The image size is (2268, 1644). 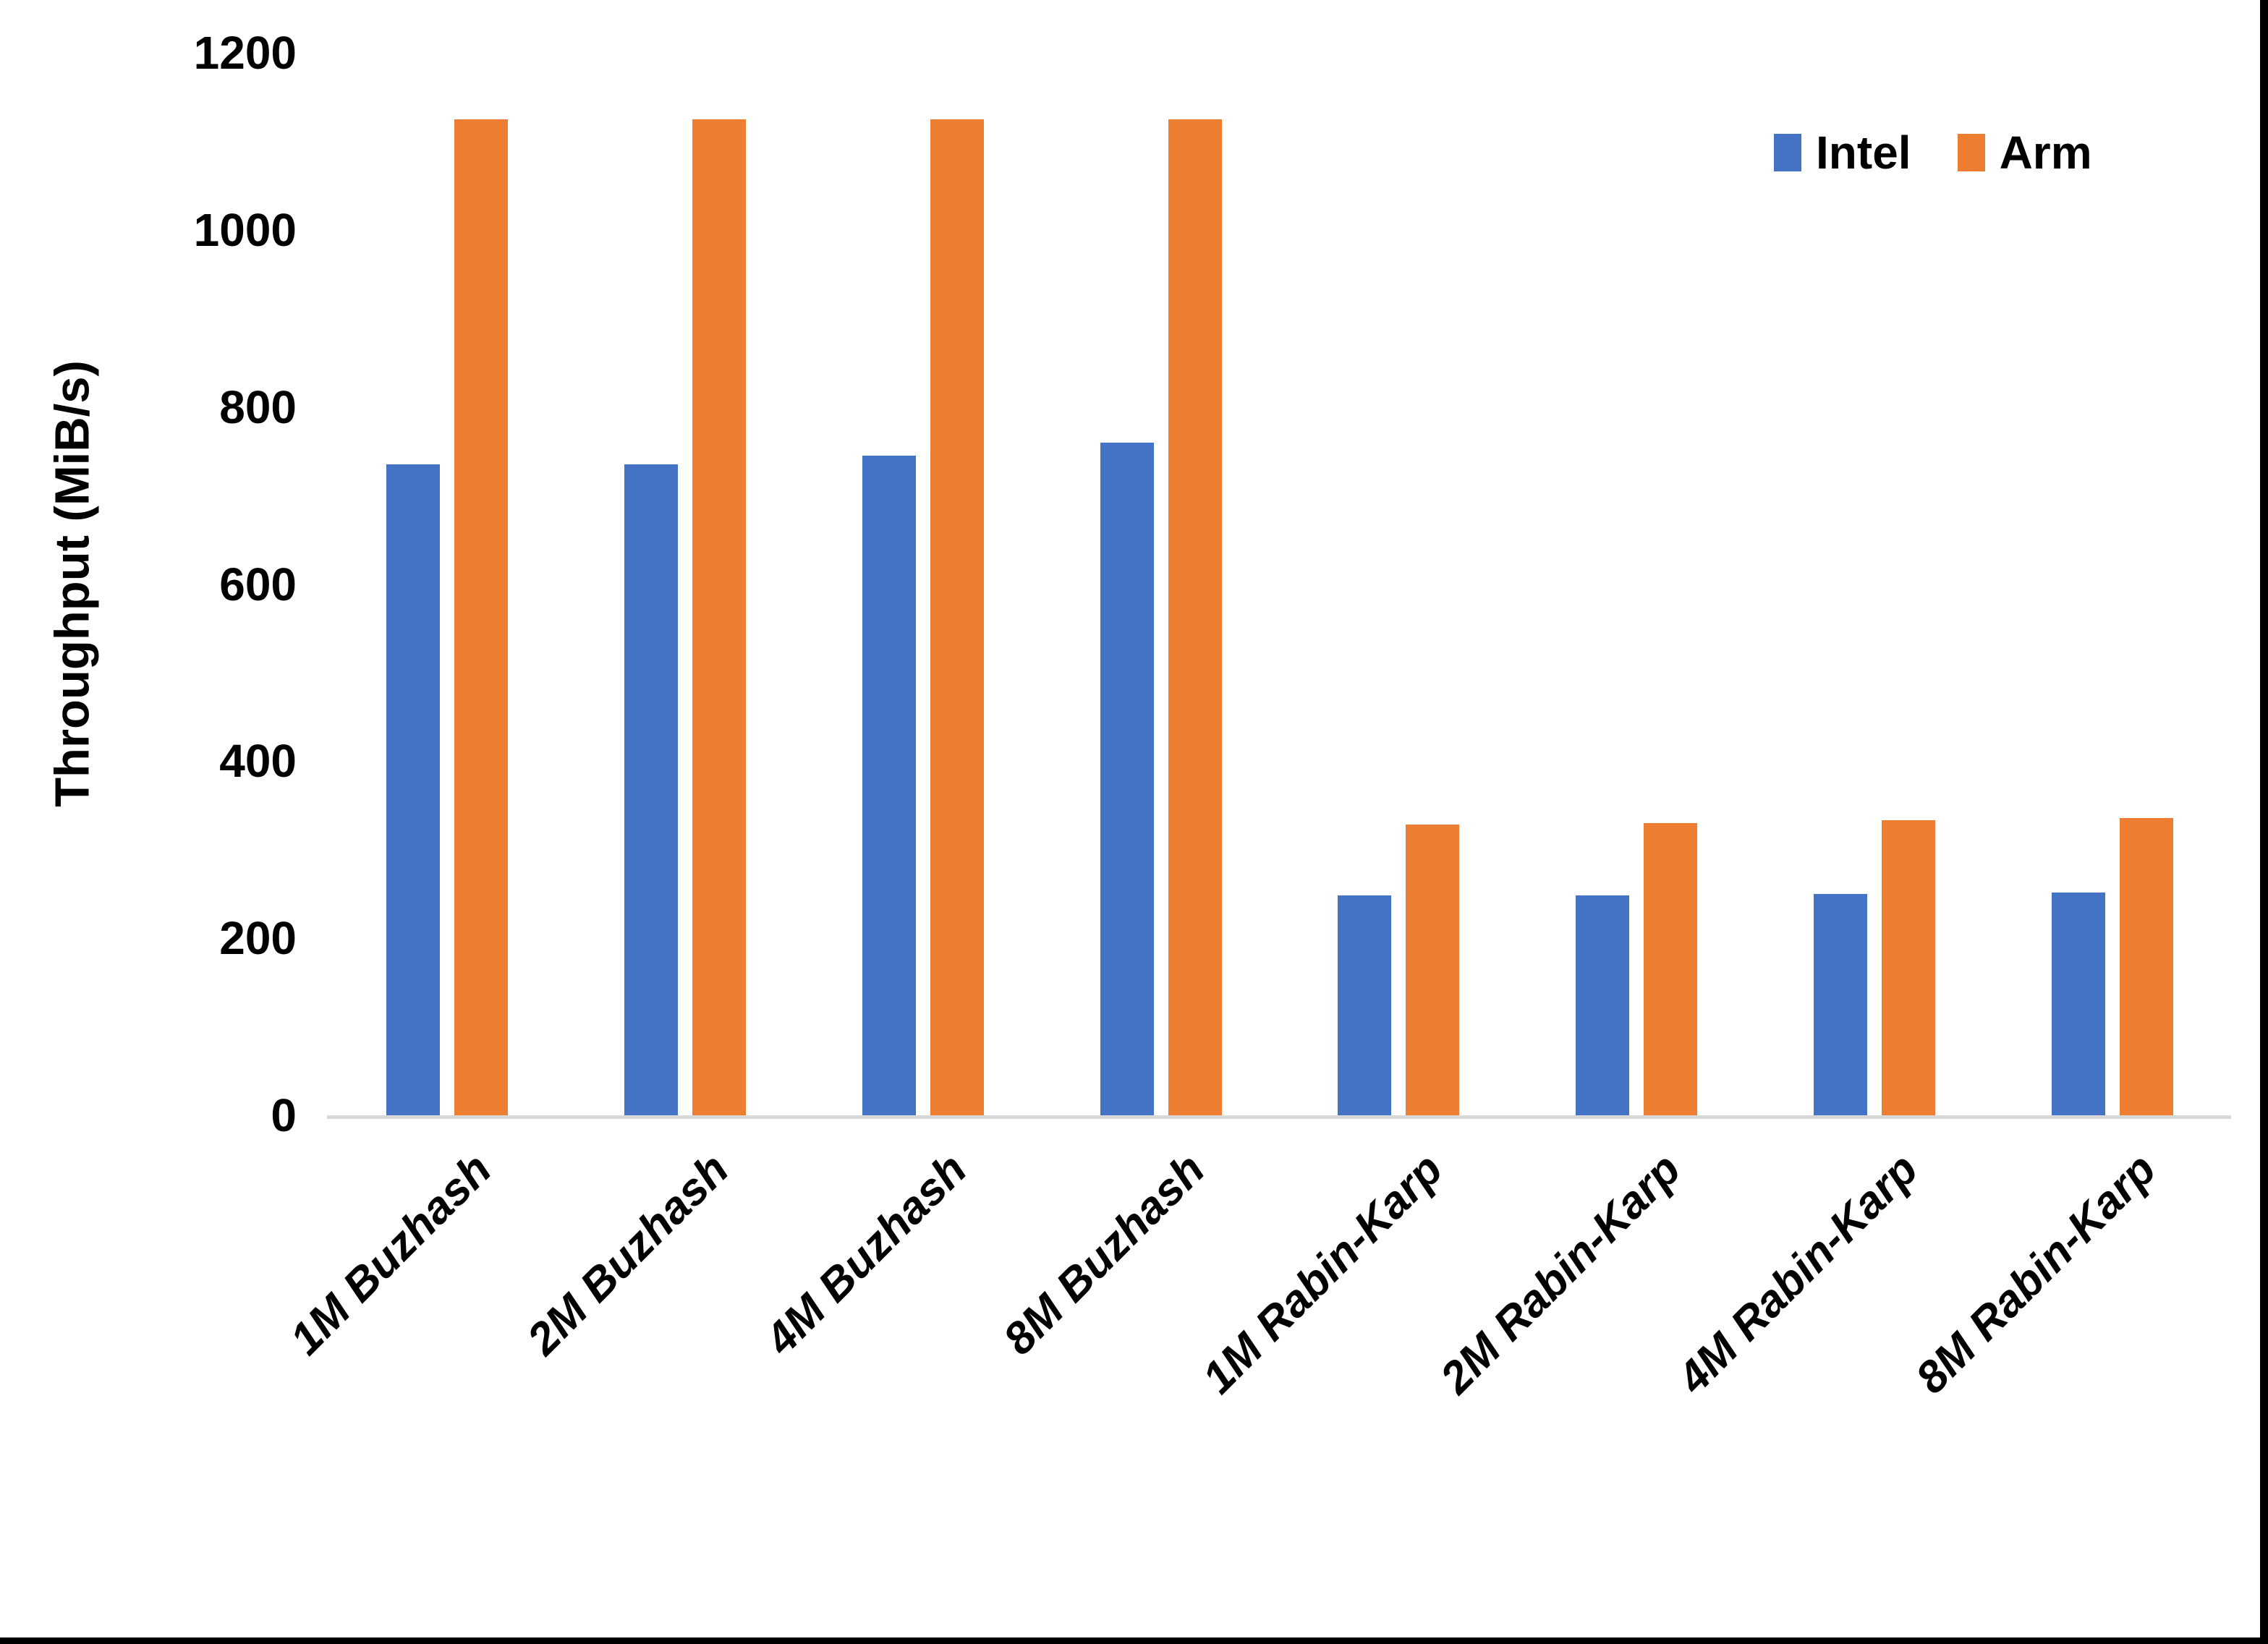 What do you see at coordinates (2036, 1274) in the screenshot?
I see `x-category-label-8m-rabin-karp: 8M Rabin-Karp` at bounding box center [2036, 1274].